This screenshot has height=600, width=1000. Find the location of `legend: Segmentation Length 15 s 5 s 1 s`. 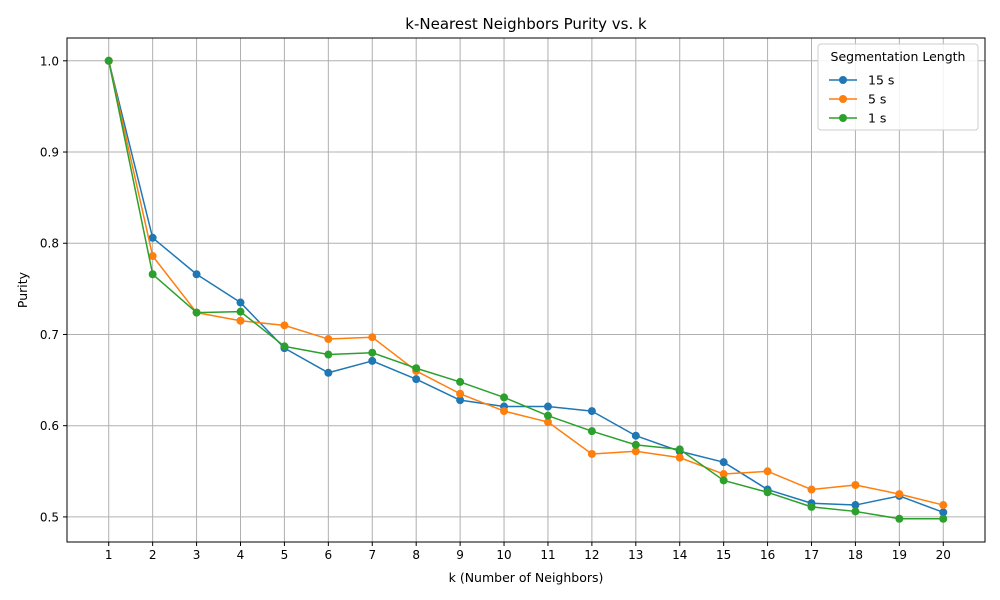

legend: Segmentation Length 15 s 5 s 1 s is located at coordinates (898, 87).